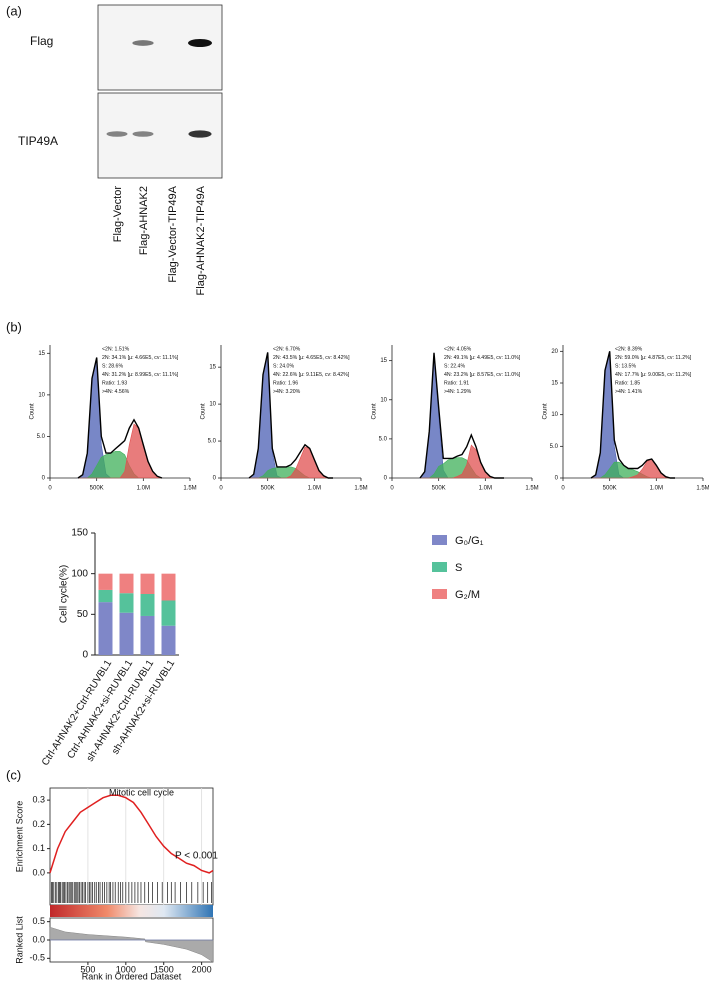 The width and height of the screenshot is (709, 982). I want to click on legend-label: G₀/G₁, so click(469, 541).